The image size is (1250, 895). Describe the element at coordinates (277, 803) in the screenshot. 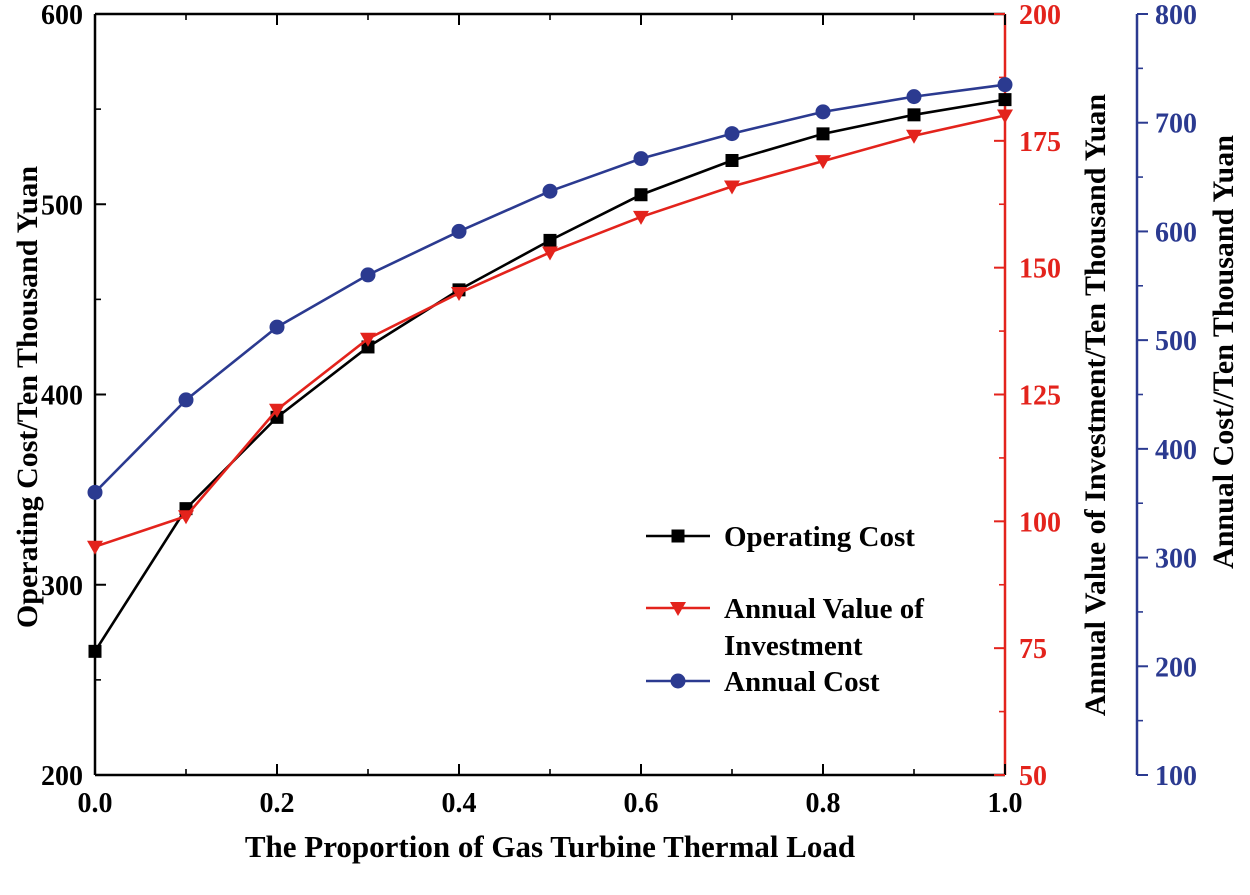

I see `x-tick-label: 0.2` at that location.